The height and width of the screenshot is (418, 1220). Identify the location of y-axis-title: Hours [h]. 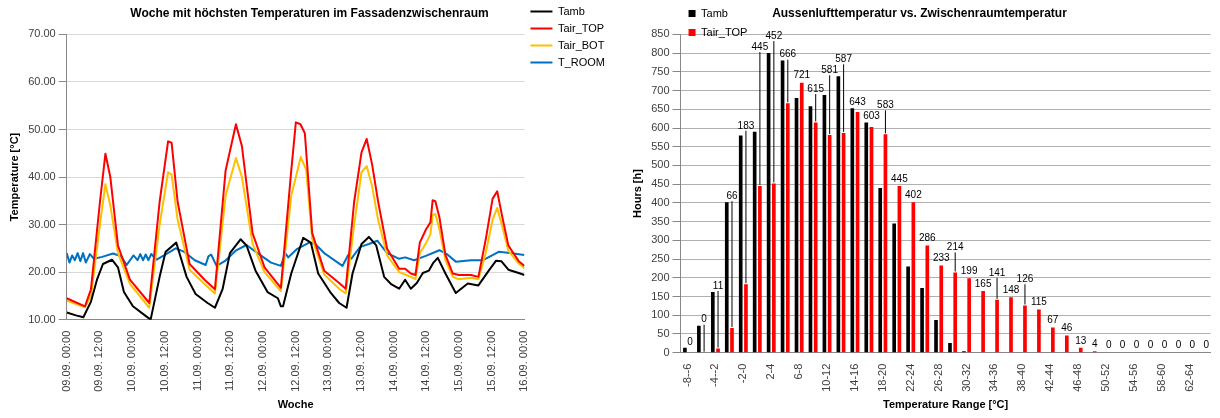
(636, 193).